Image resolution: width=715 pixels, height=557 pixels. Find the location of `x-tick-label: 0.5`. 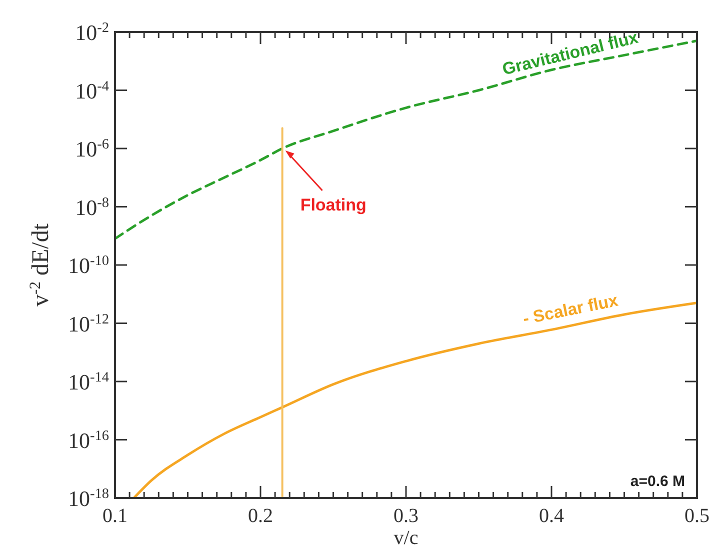

x-tick-label: 0.5 is located at coordinates (697, 516).